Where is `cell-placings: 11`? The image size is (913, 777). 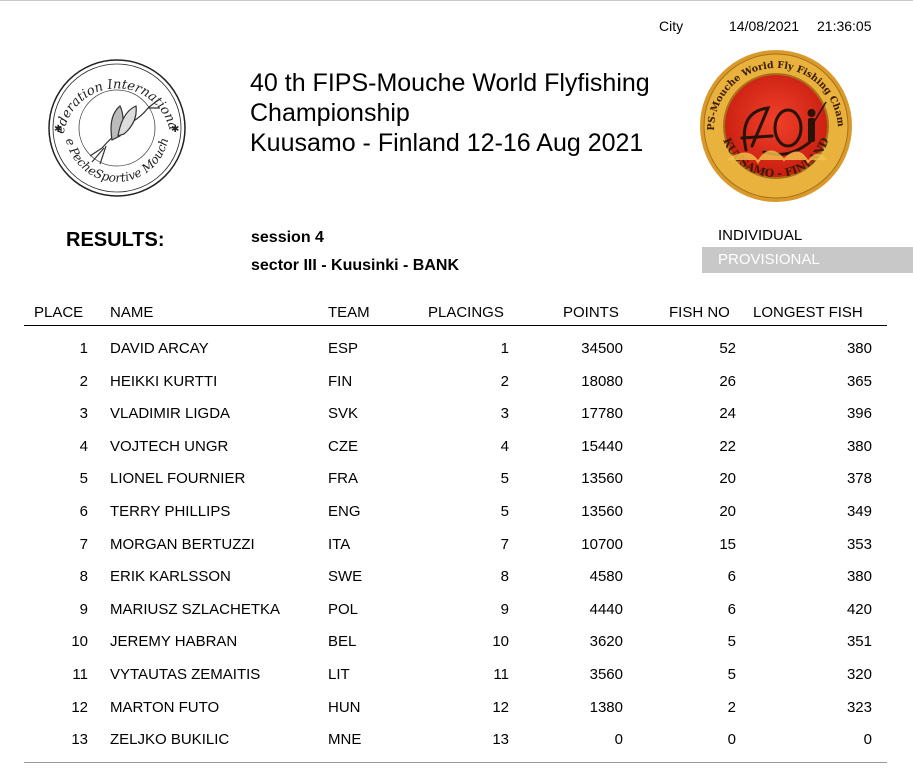
cell-placings: 11 is located at coordinates (501, 674).